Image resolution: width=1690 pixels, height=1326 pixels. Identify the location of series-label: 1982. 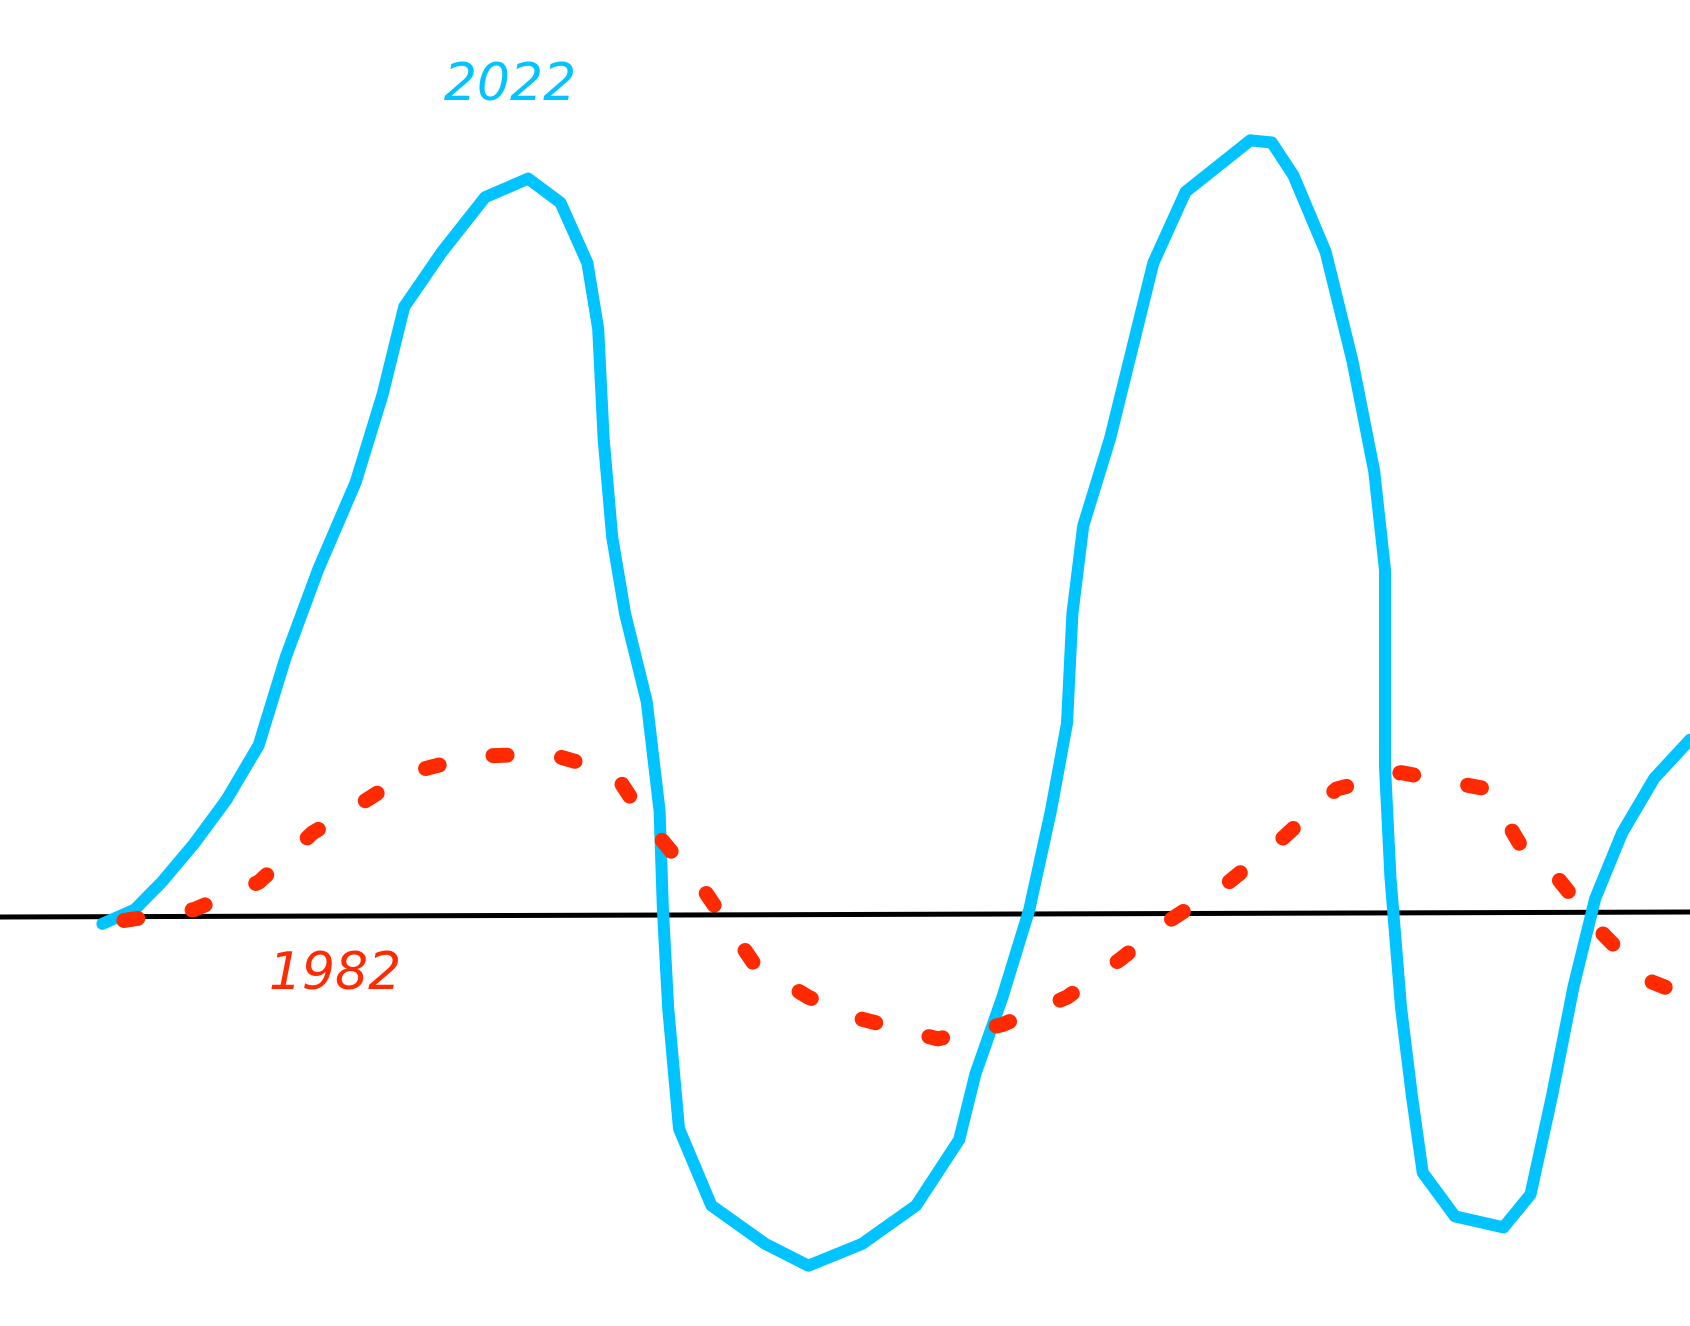
(335, 972).